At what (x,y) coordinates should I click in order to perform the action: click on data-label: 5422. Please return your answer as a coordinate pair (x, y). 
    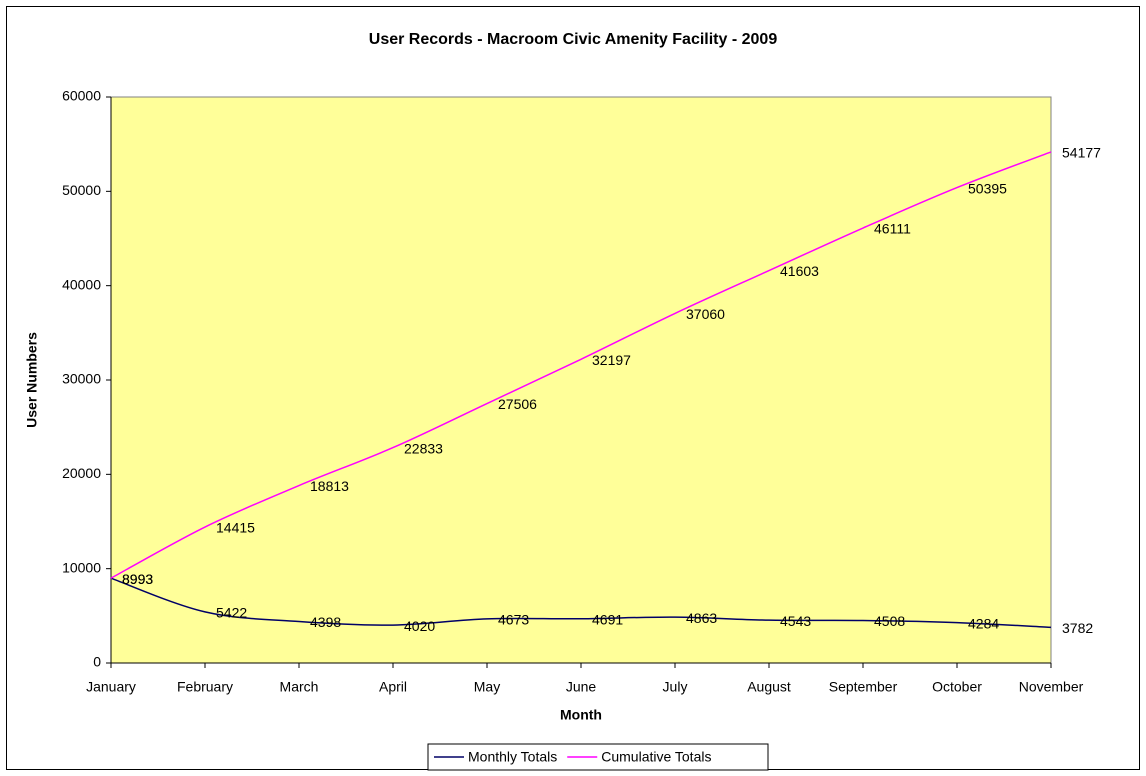
    Looking at the image, I should click on (231, 613).